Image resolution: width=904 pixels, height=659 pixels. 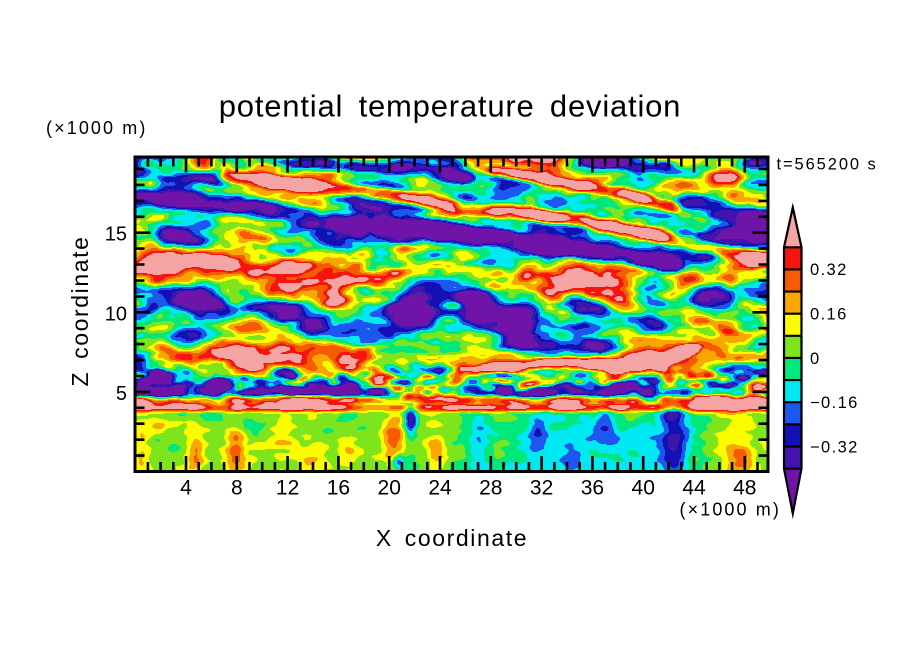 I want to click on svg-text: 0.16, so click(x=829, y=315).